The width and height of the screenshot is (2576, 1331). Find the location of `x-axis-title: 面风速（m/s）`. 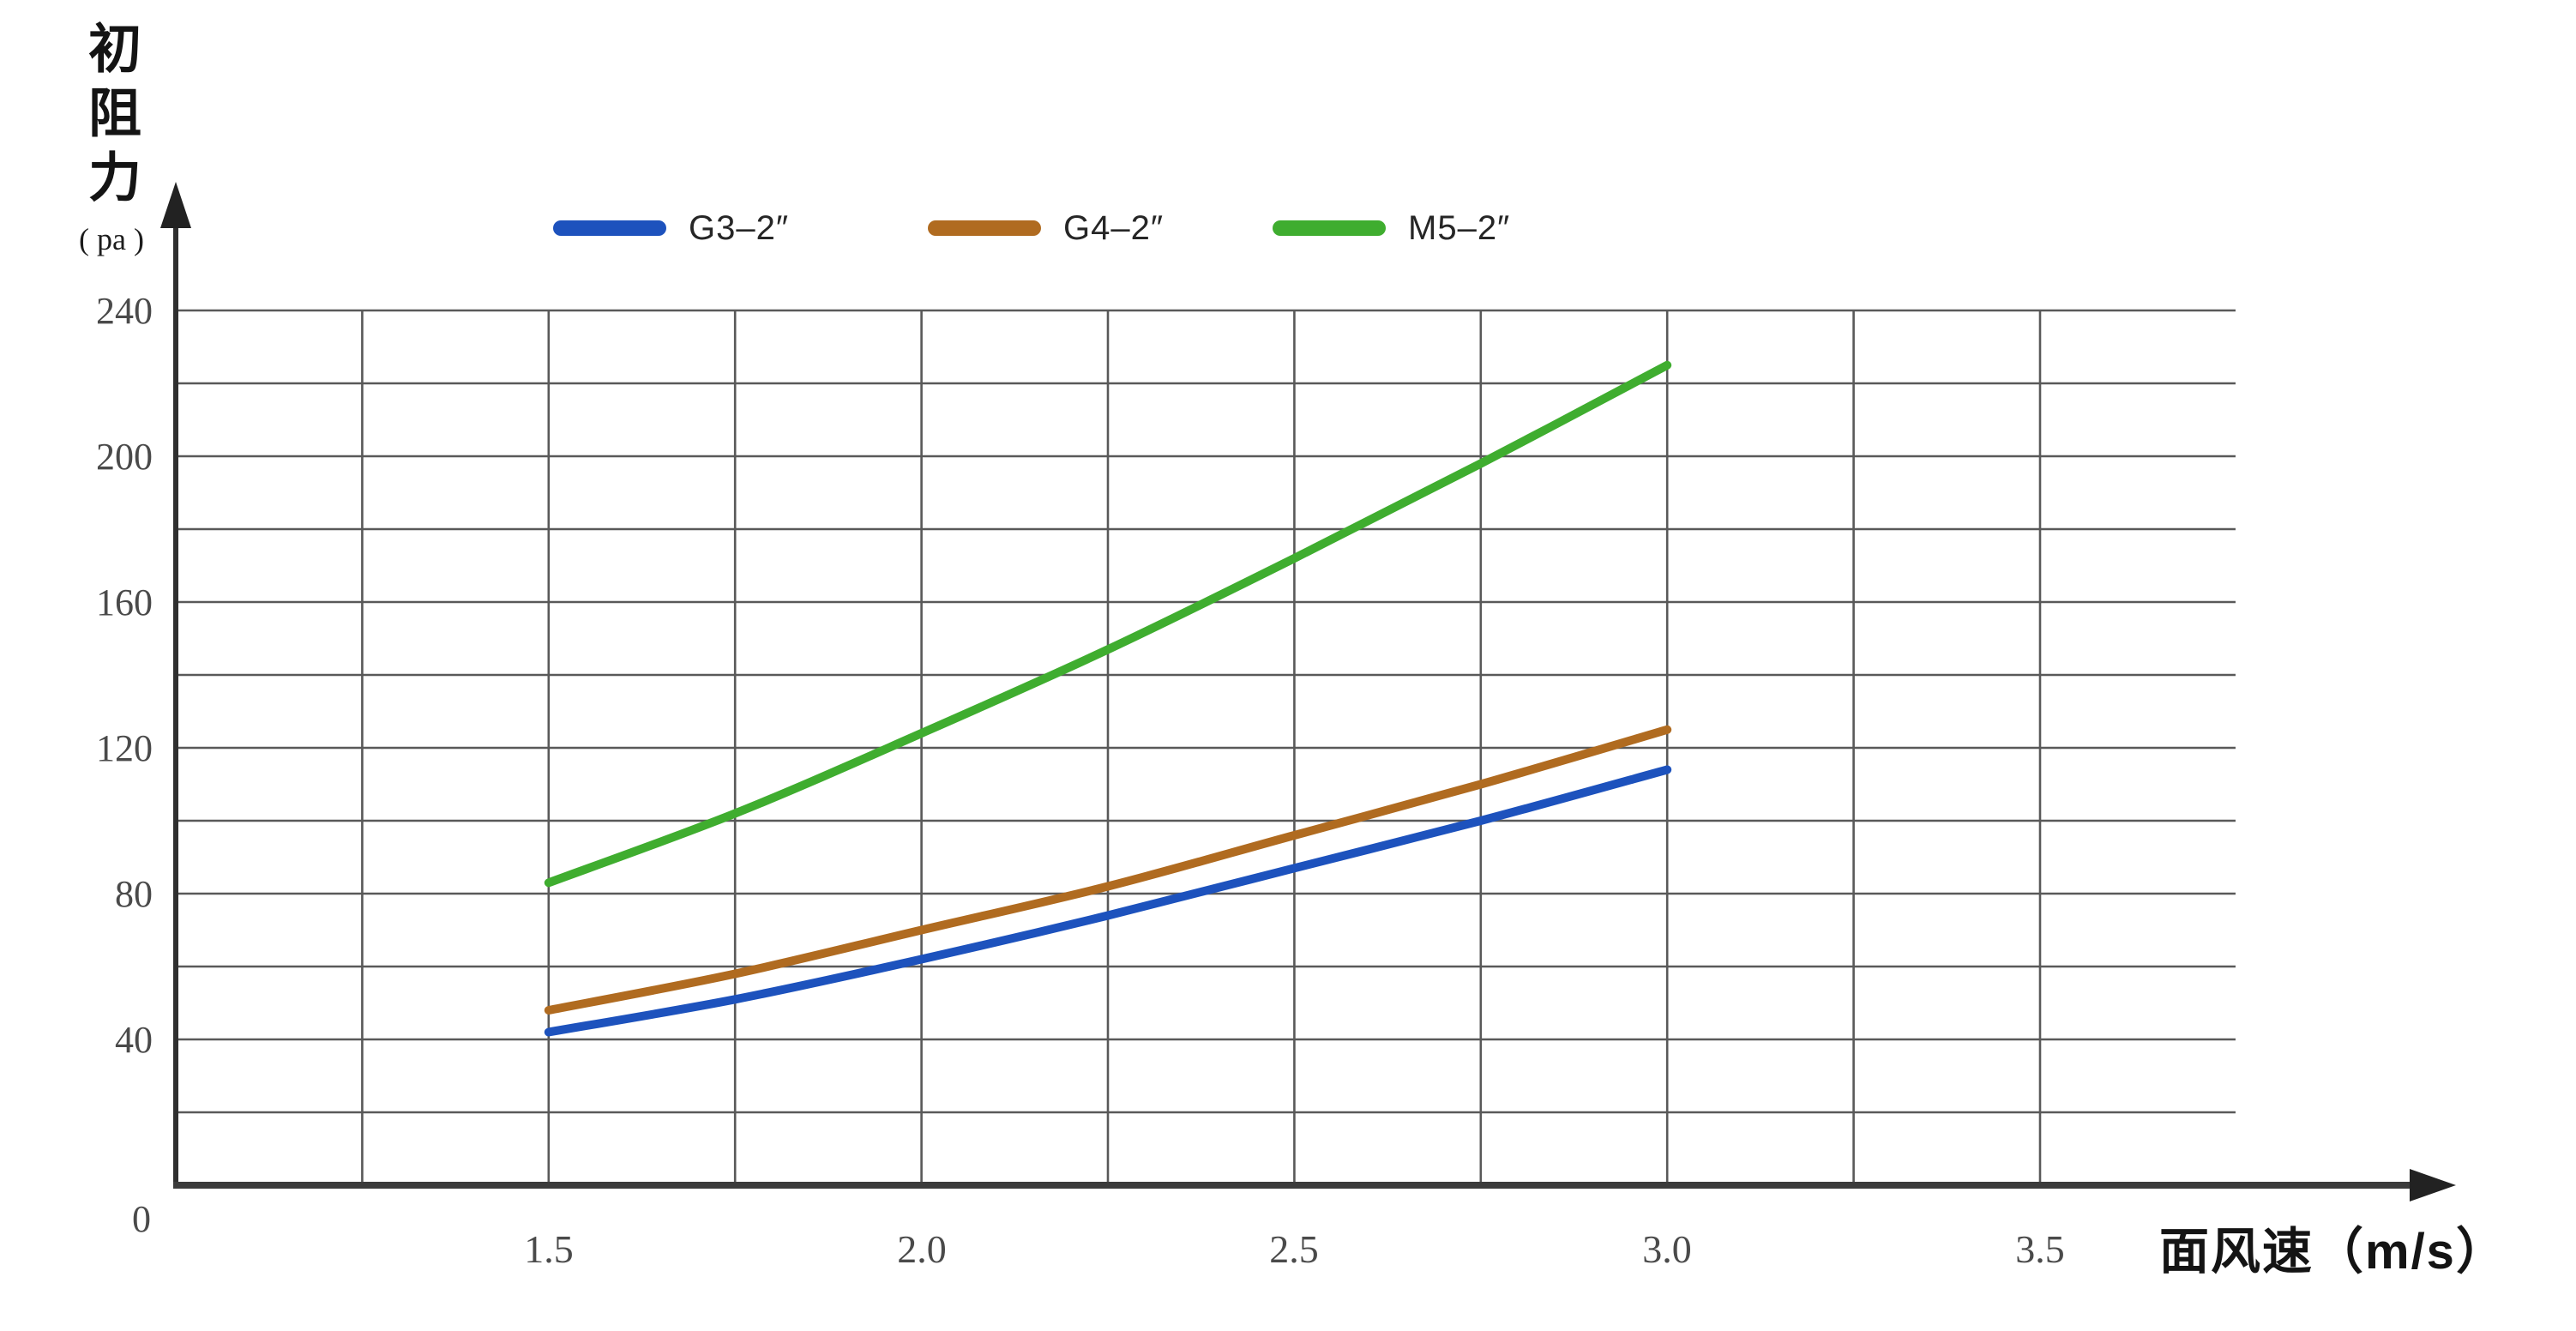

x-axis-title: 面风速（m/s） is located at coordinates (2333, 1252).